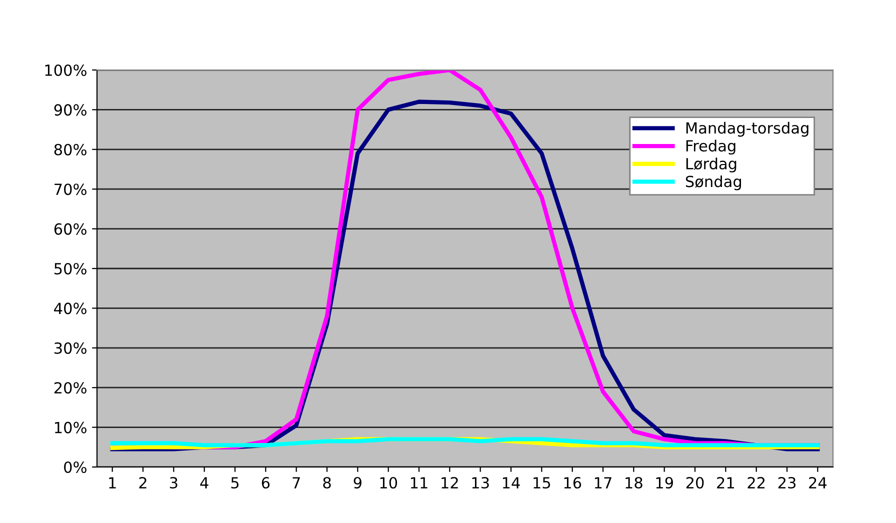 The image size is (896, 523). I want to click on x-tick-label: 10, so click(389, 482).